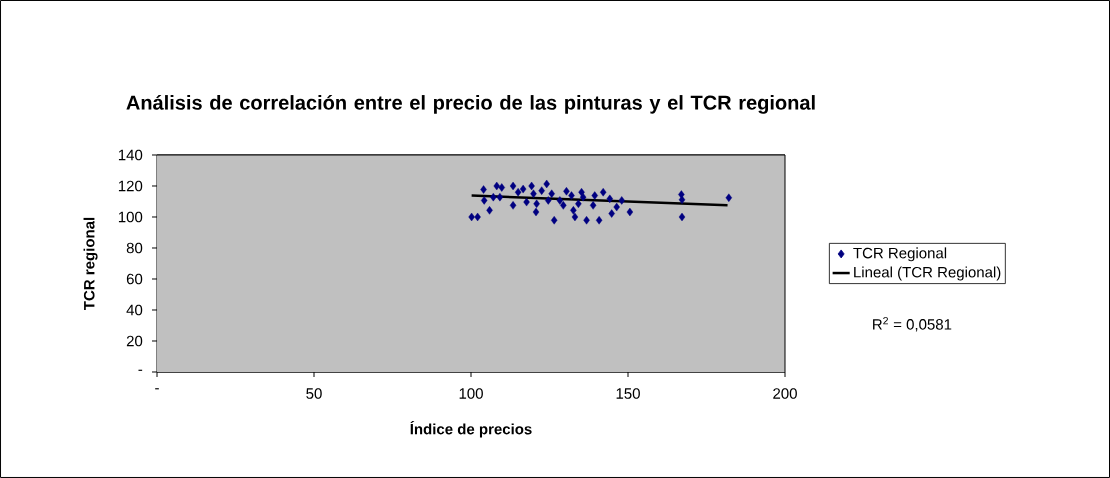 The height and width of the screenshot is (478, 1110). What do you see at coordinates (471, 393) in the screenshot?
I see `x-tick-label: 100` at bounding box center [471, 393].